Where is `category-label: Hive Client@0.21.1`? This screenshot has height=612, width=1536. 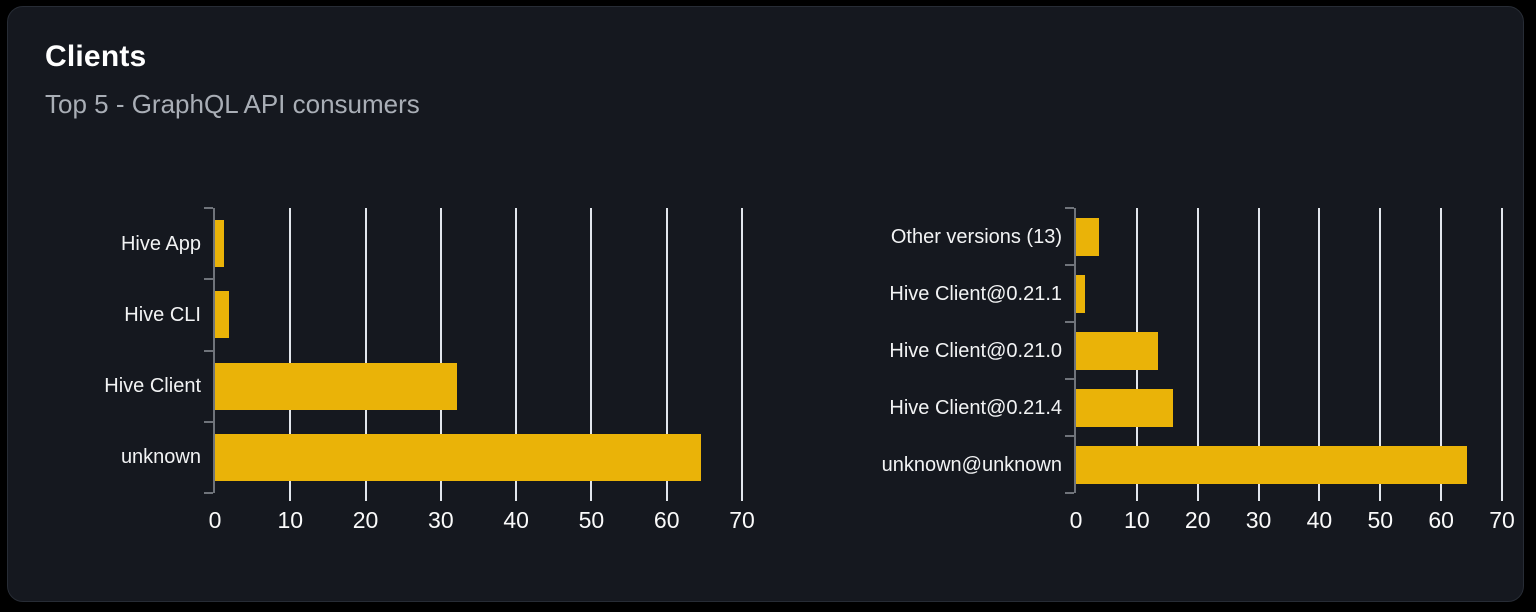 category-label: Hive Client@0.21.1 is located at coordinates (975, 293).